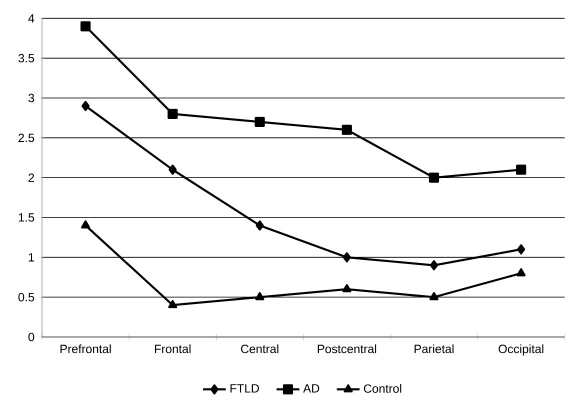 This screenshot has width=569, height=403. Describe the element at coordinates (434, 349) in the screenshot. I see `x-tick-label: Parietal` at that location.